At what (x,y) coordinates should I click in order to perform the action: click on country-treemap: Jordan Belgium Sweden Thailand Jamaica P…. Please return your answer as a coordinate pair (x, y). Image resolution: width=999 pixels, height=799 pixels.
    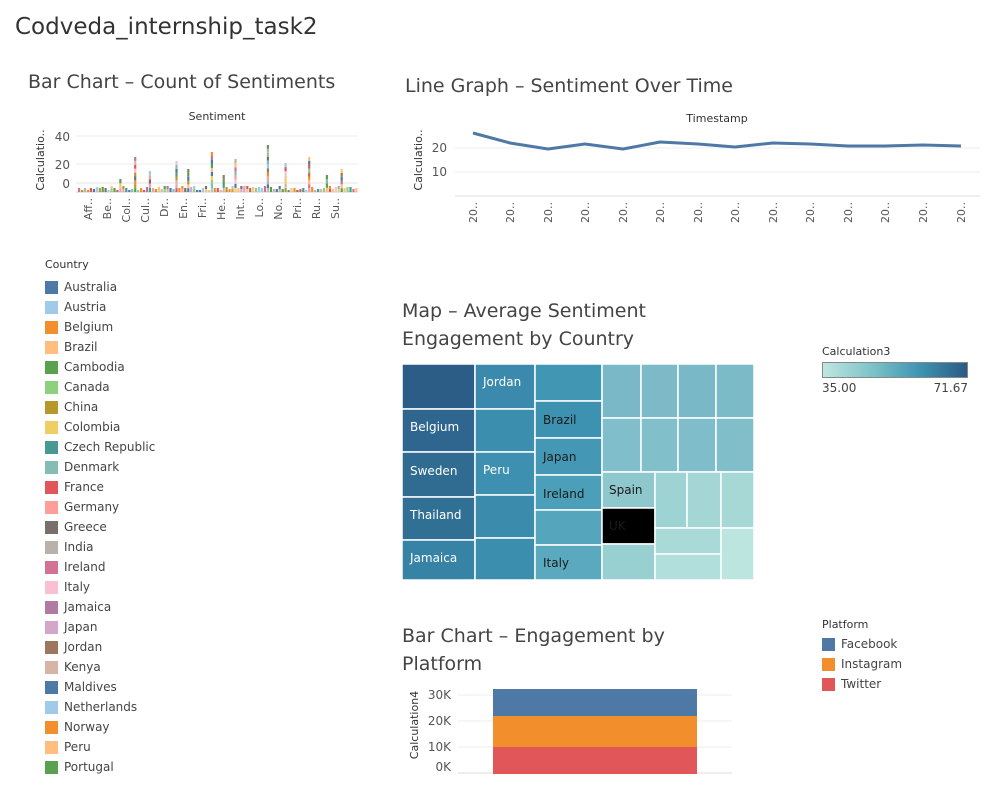
    Looking at the image, I should click on (578, 472).